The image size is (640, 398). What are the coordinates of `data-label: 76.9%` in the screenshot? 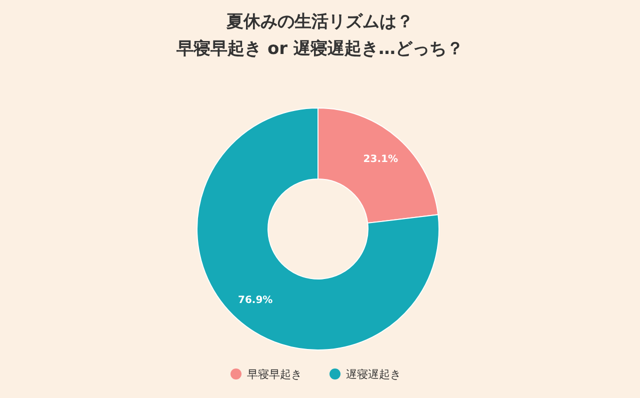 It's located at (255, 300).